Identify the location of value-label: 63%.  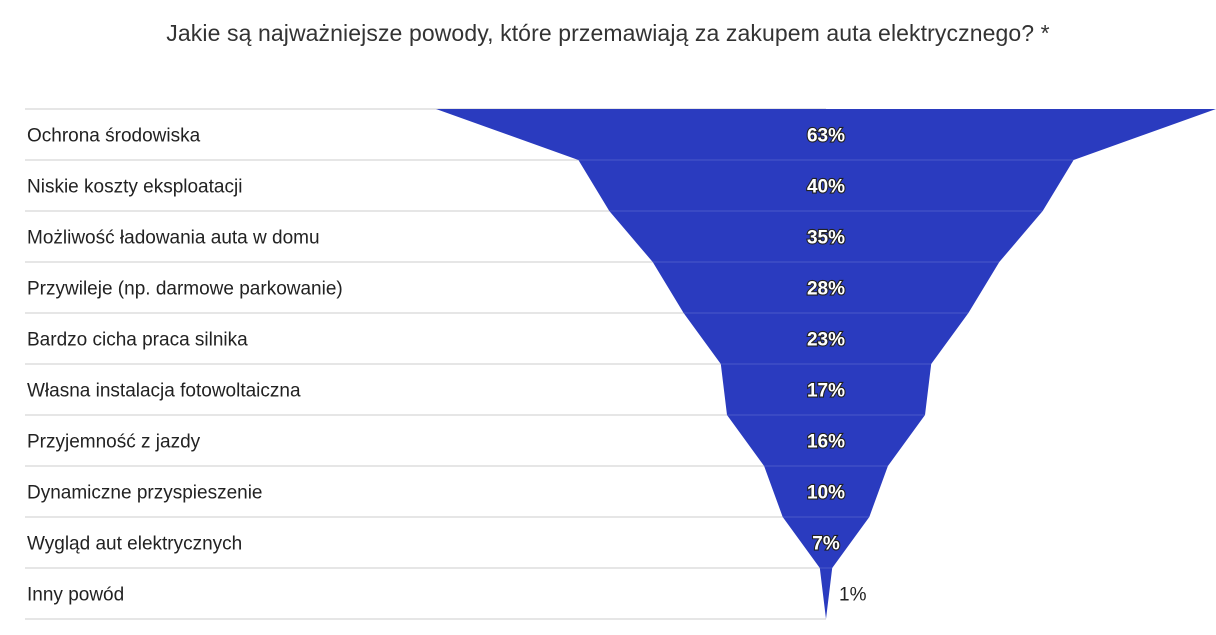
(826, 136).